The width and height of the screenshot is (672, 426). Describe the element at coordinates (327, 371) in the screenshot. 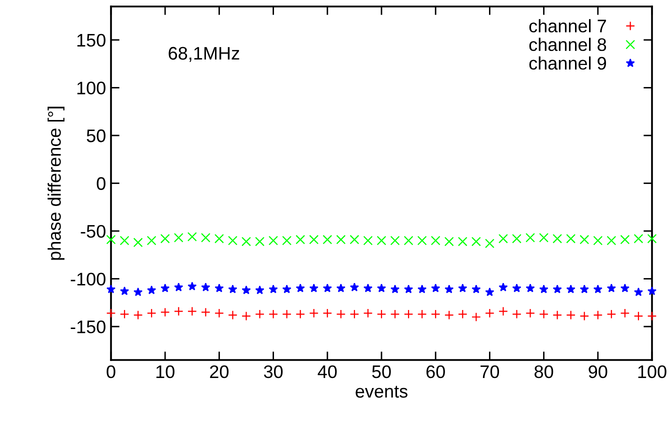

I see `x-tick-label: 40` at that location.